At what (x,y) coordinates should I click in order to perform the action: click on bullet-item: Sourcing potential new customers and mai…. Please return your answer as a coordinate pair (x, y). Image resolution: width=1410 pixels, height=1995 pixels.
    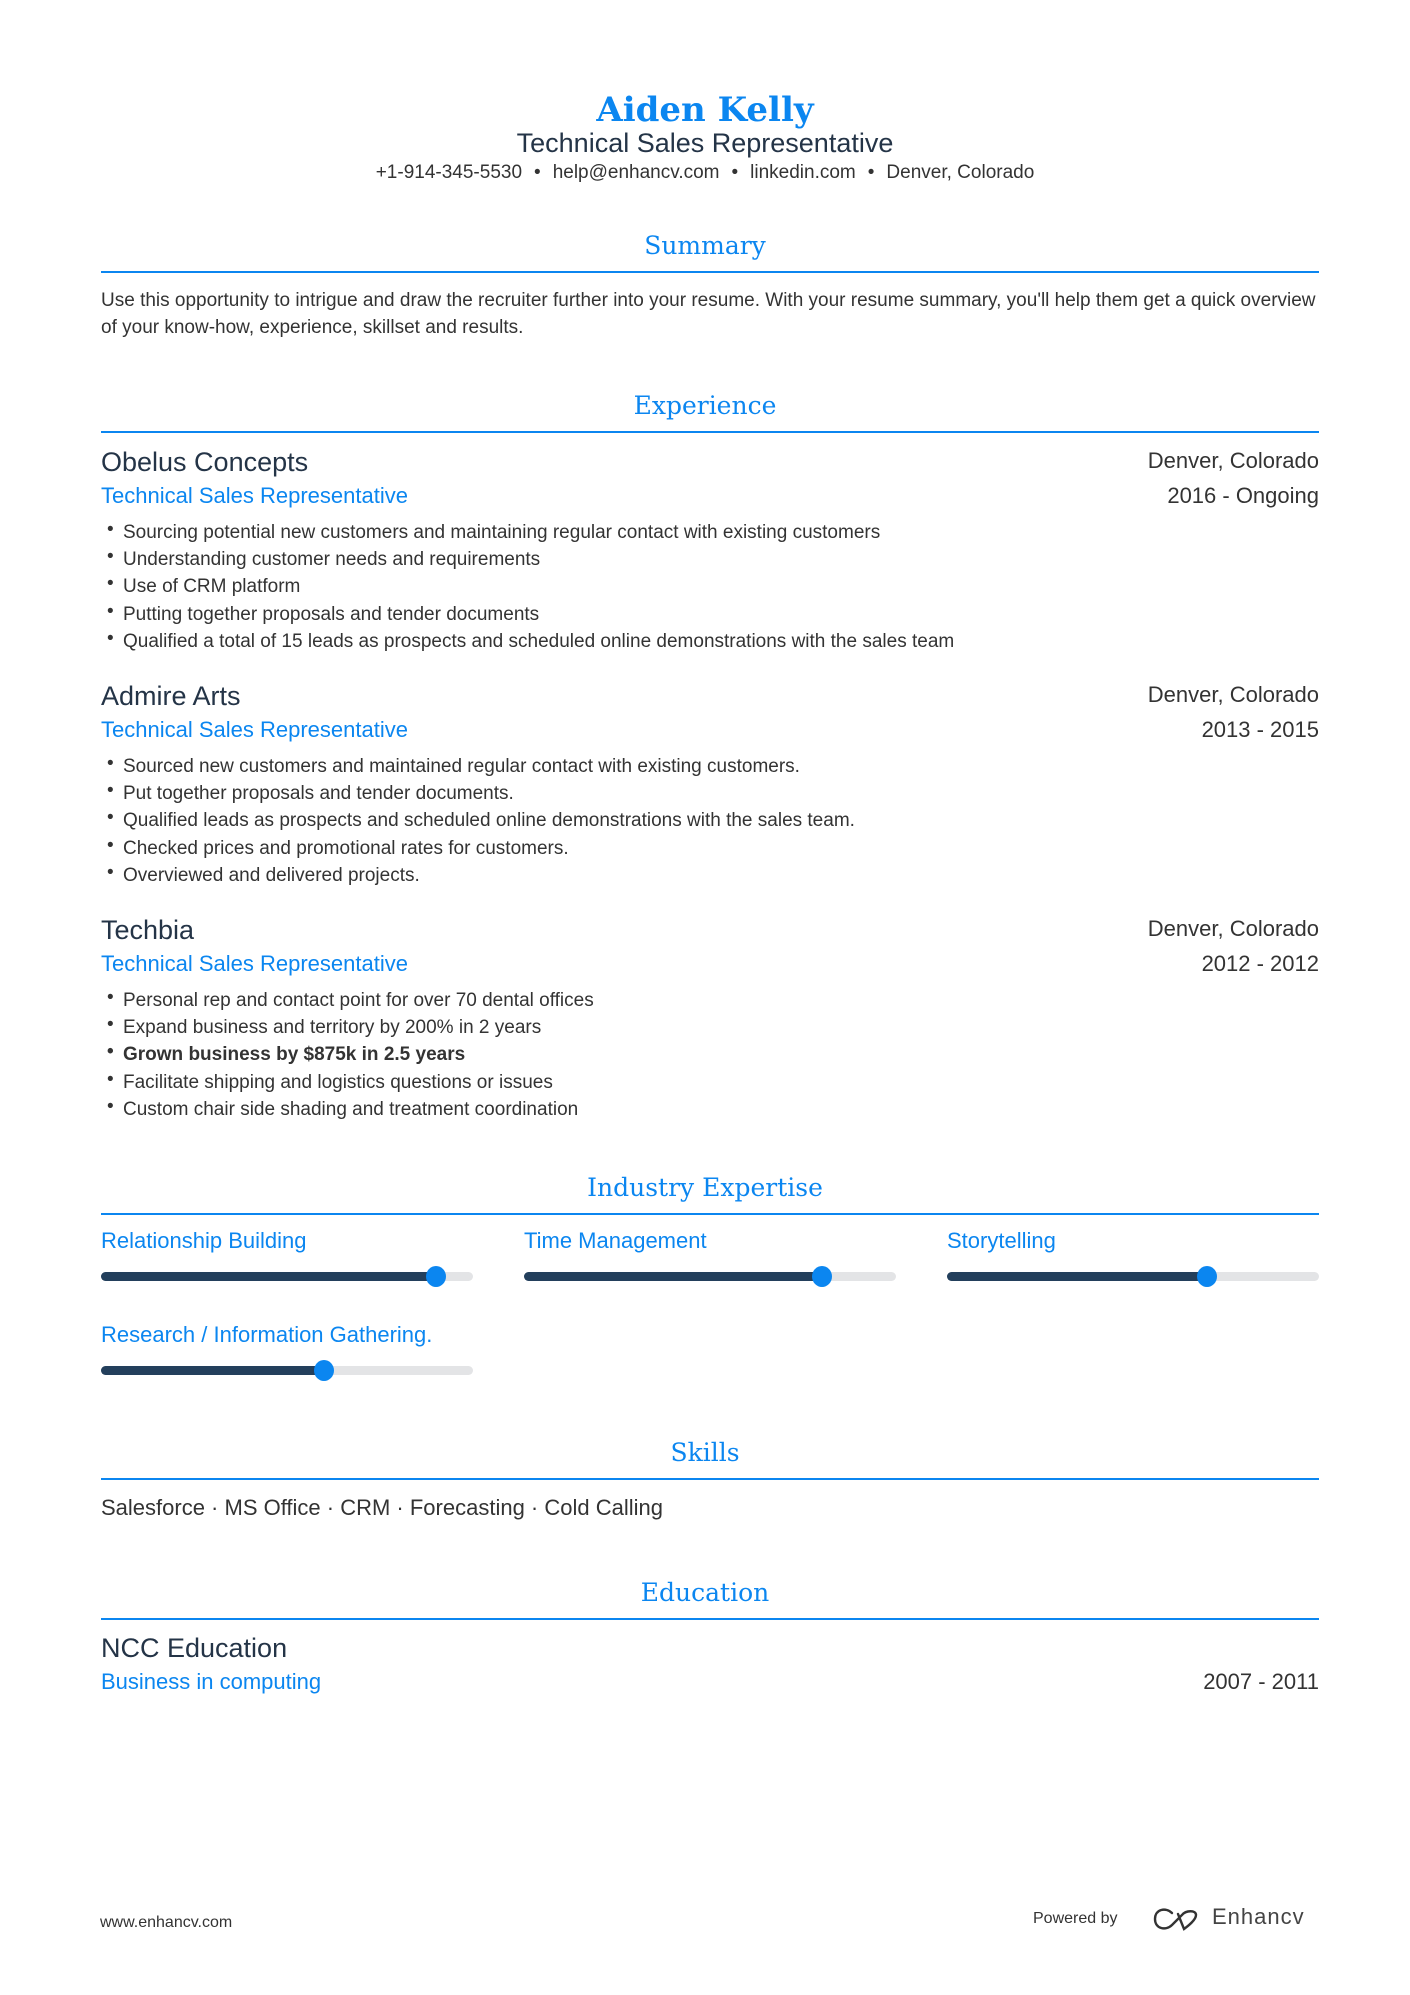
    Looking at the image, I should click on (527, 531).